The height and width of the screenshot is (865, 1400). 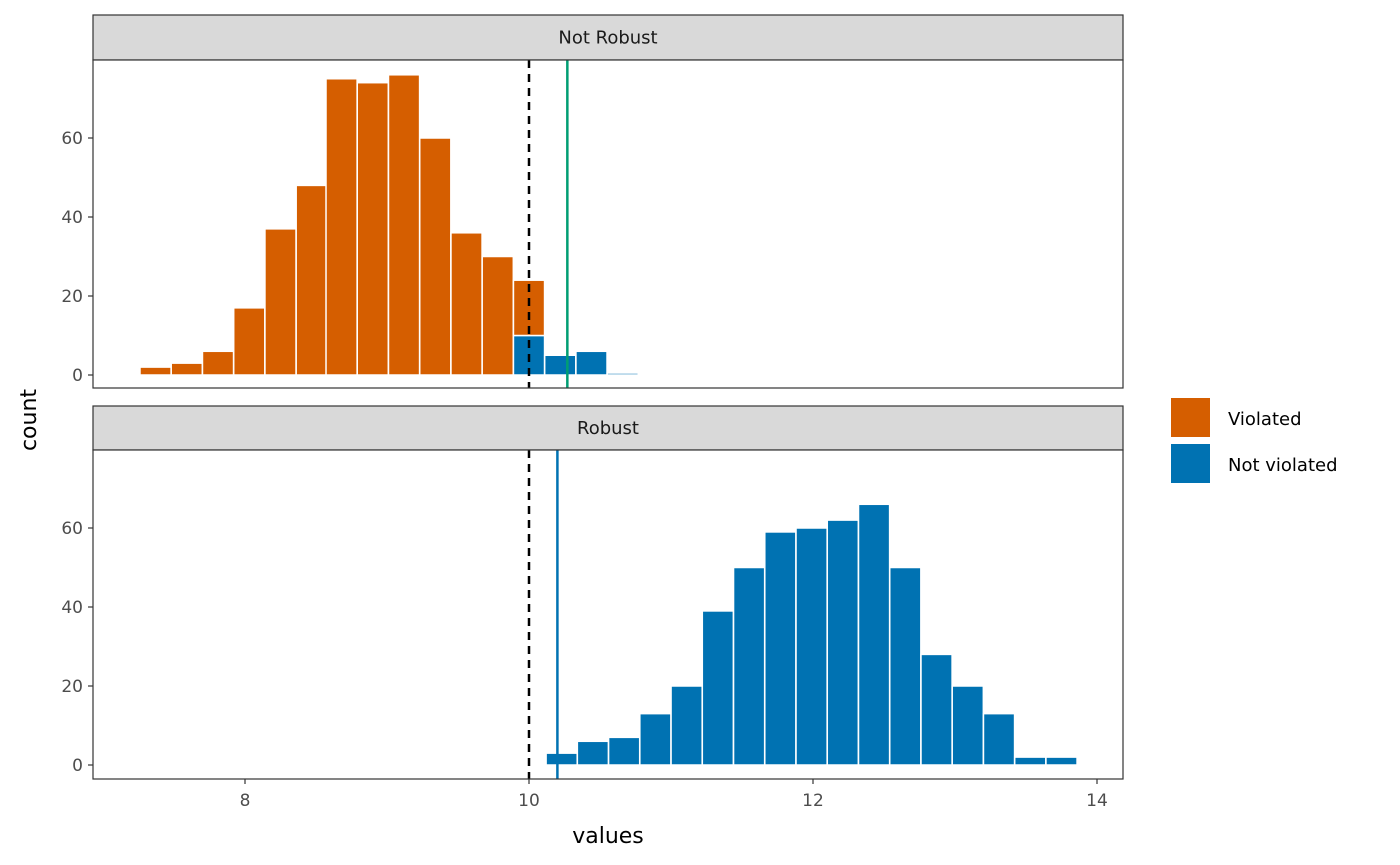 What do you see at coordinates (245, 801) in the screenshot?
I see `x-tick-label: 8` at bounding box center [245, 801].